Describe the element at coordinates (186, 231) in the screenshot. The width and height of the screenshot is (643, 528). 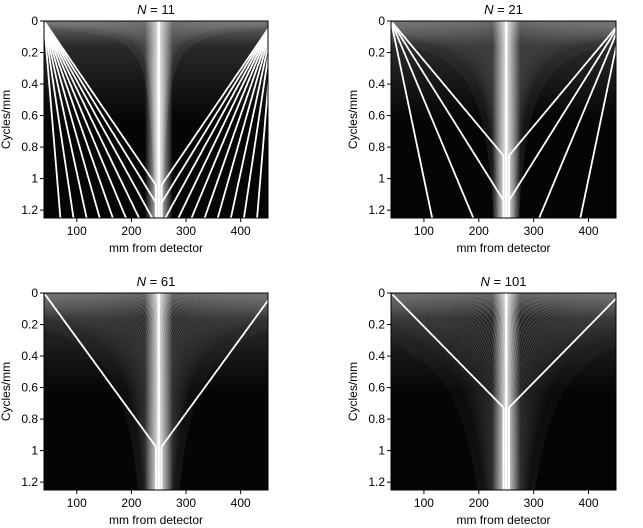
I see `x-tick-label: 300` at that location.